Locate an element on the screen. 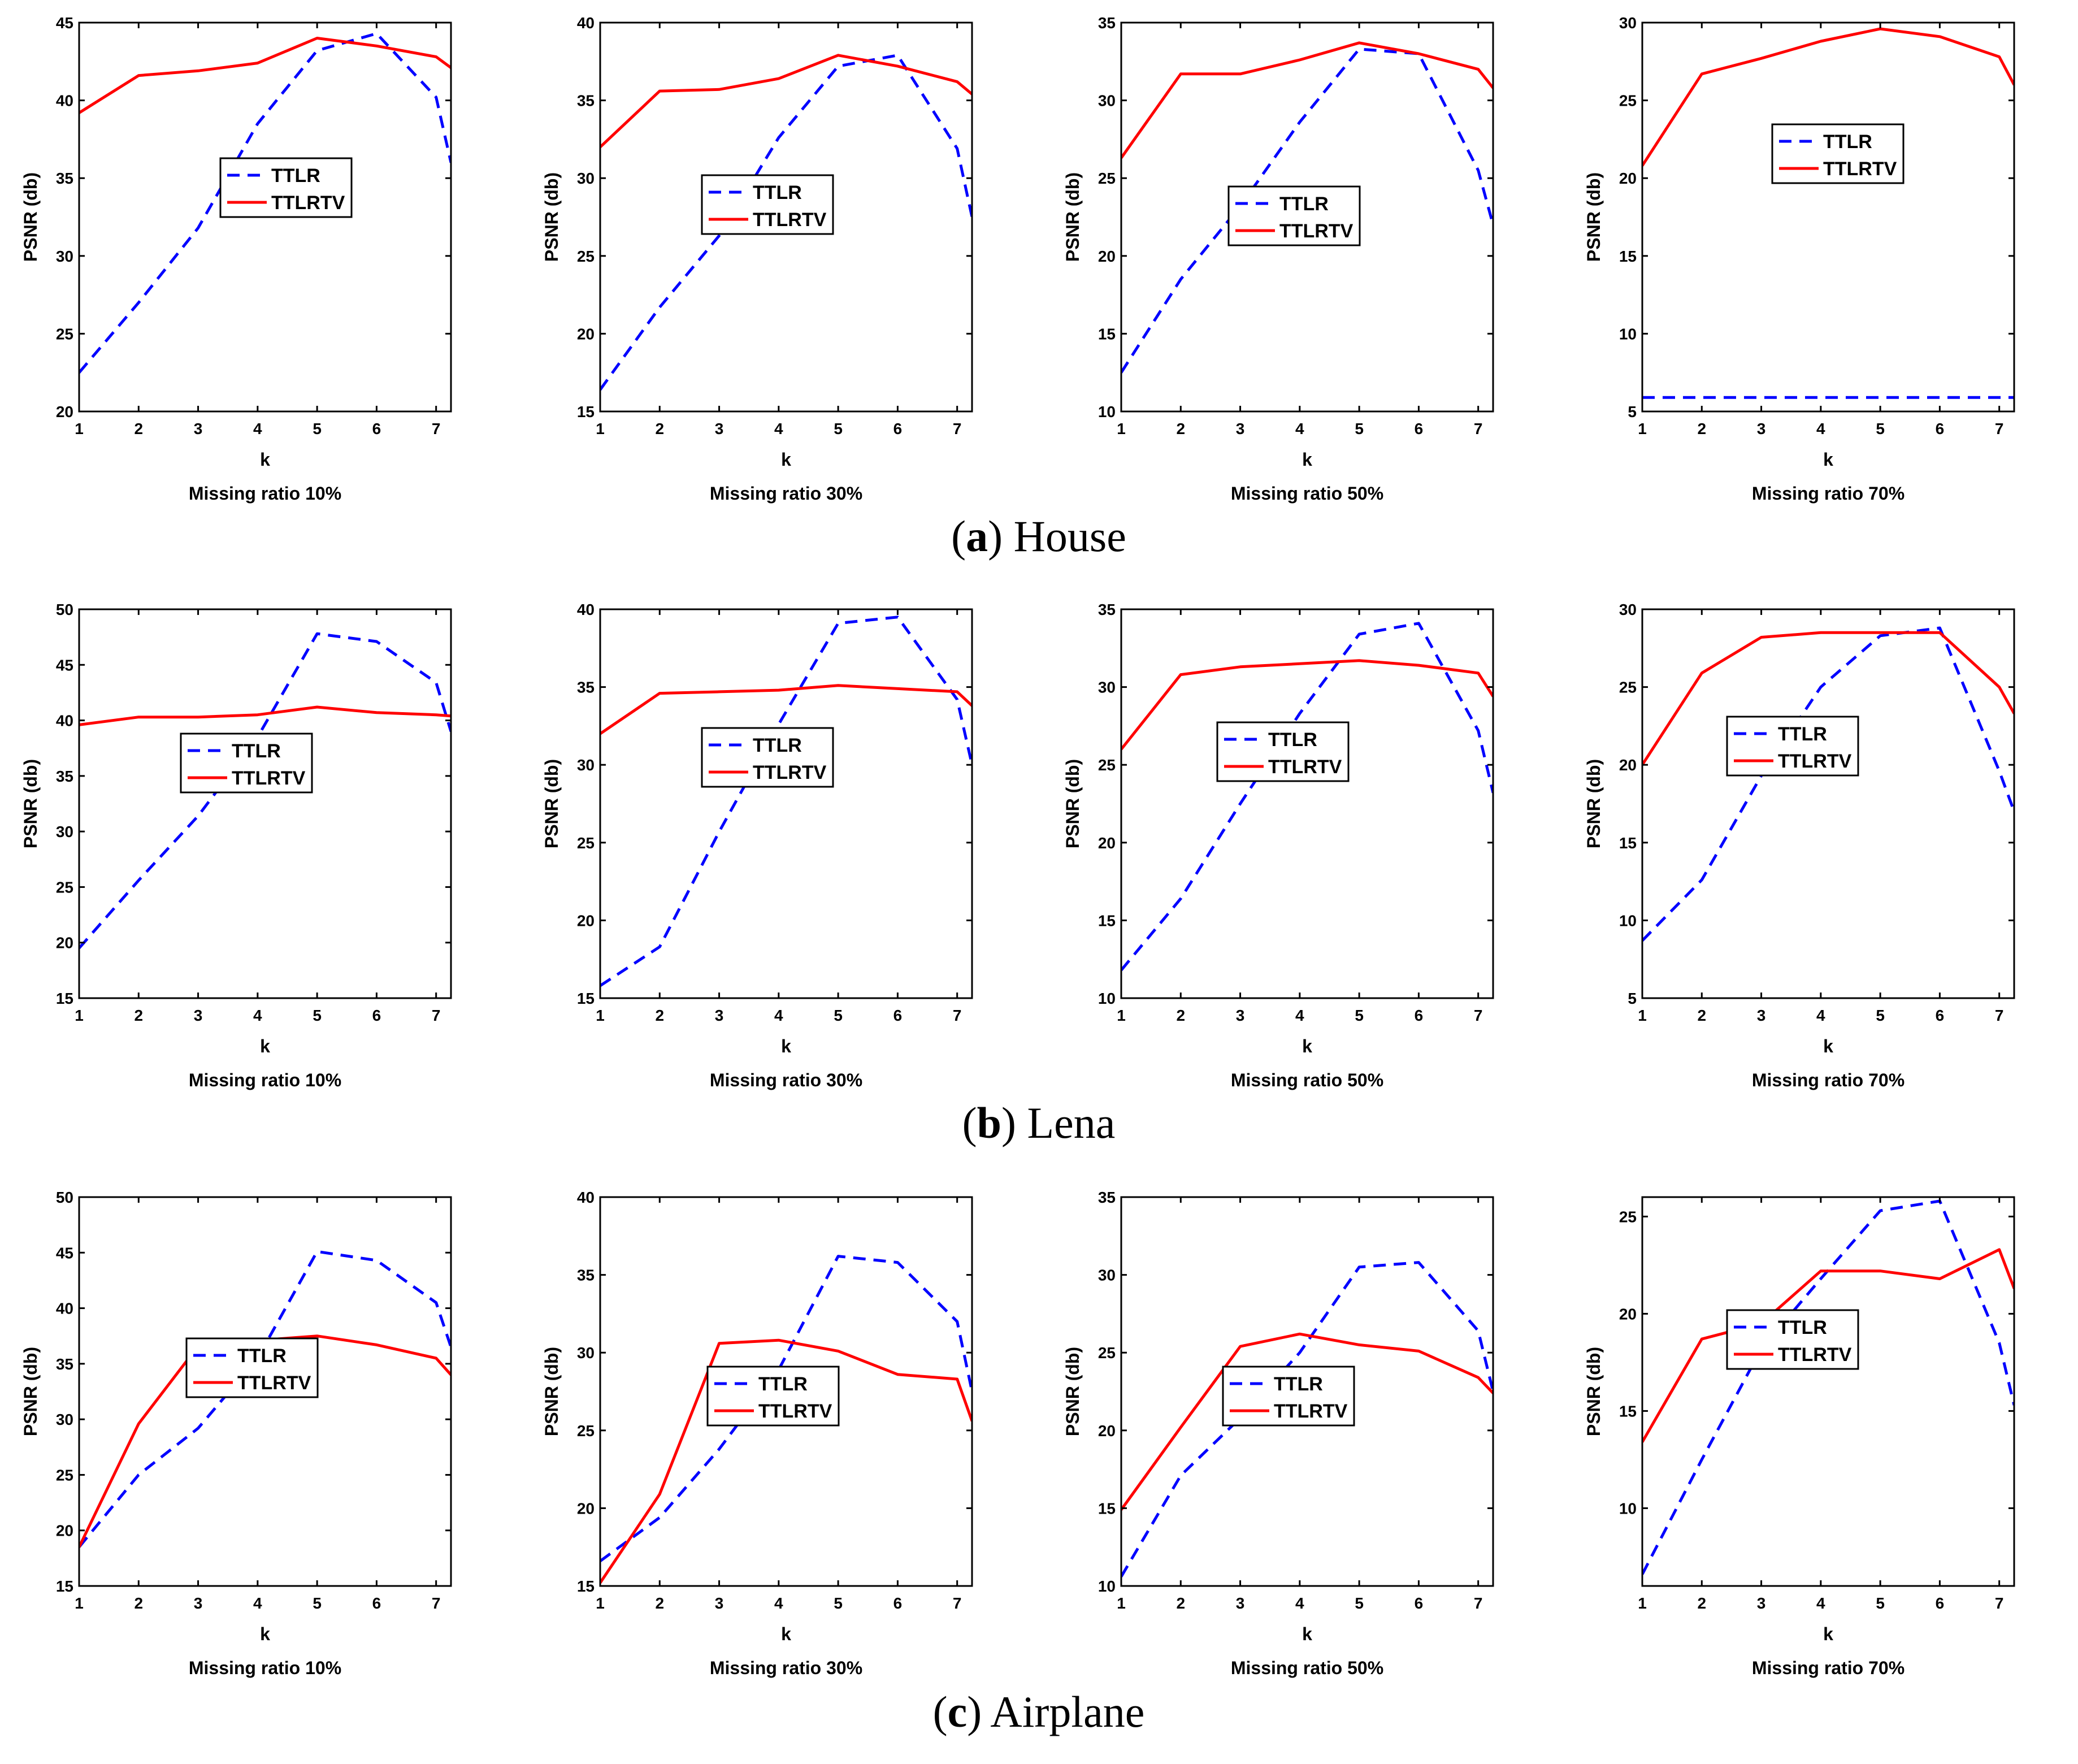 This screenshot has width=2078, height=1764. row-caption: (a) House is located at coordinates (1038, 536).